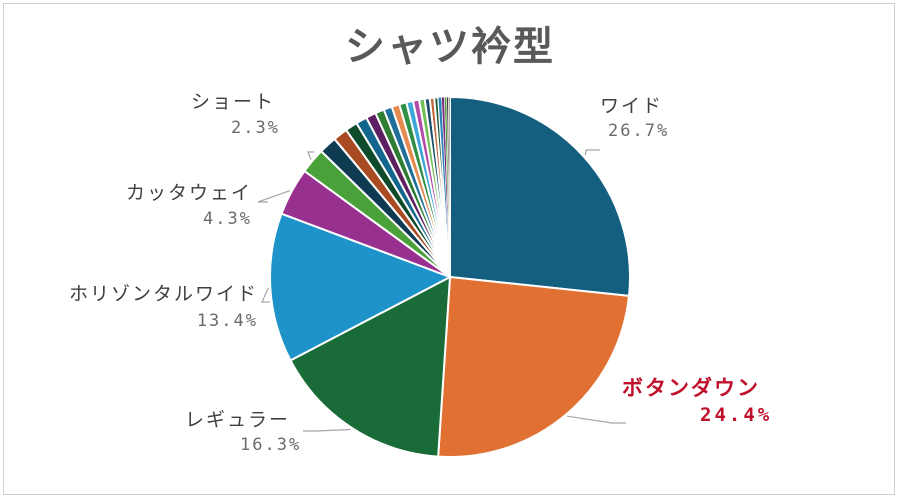  What do you see at coordinates (163, 294) in the screenshot?
I see `slice-label: ホリゾンタルワイド` at bounding box center [163, 294].